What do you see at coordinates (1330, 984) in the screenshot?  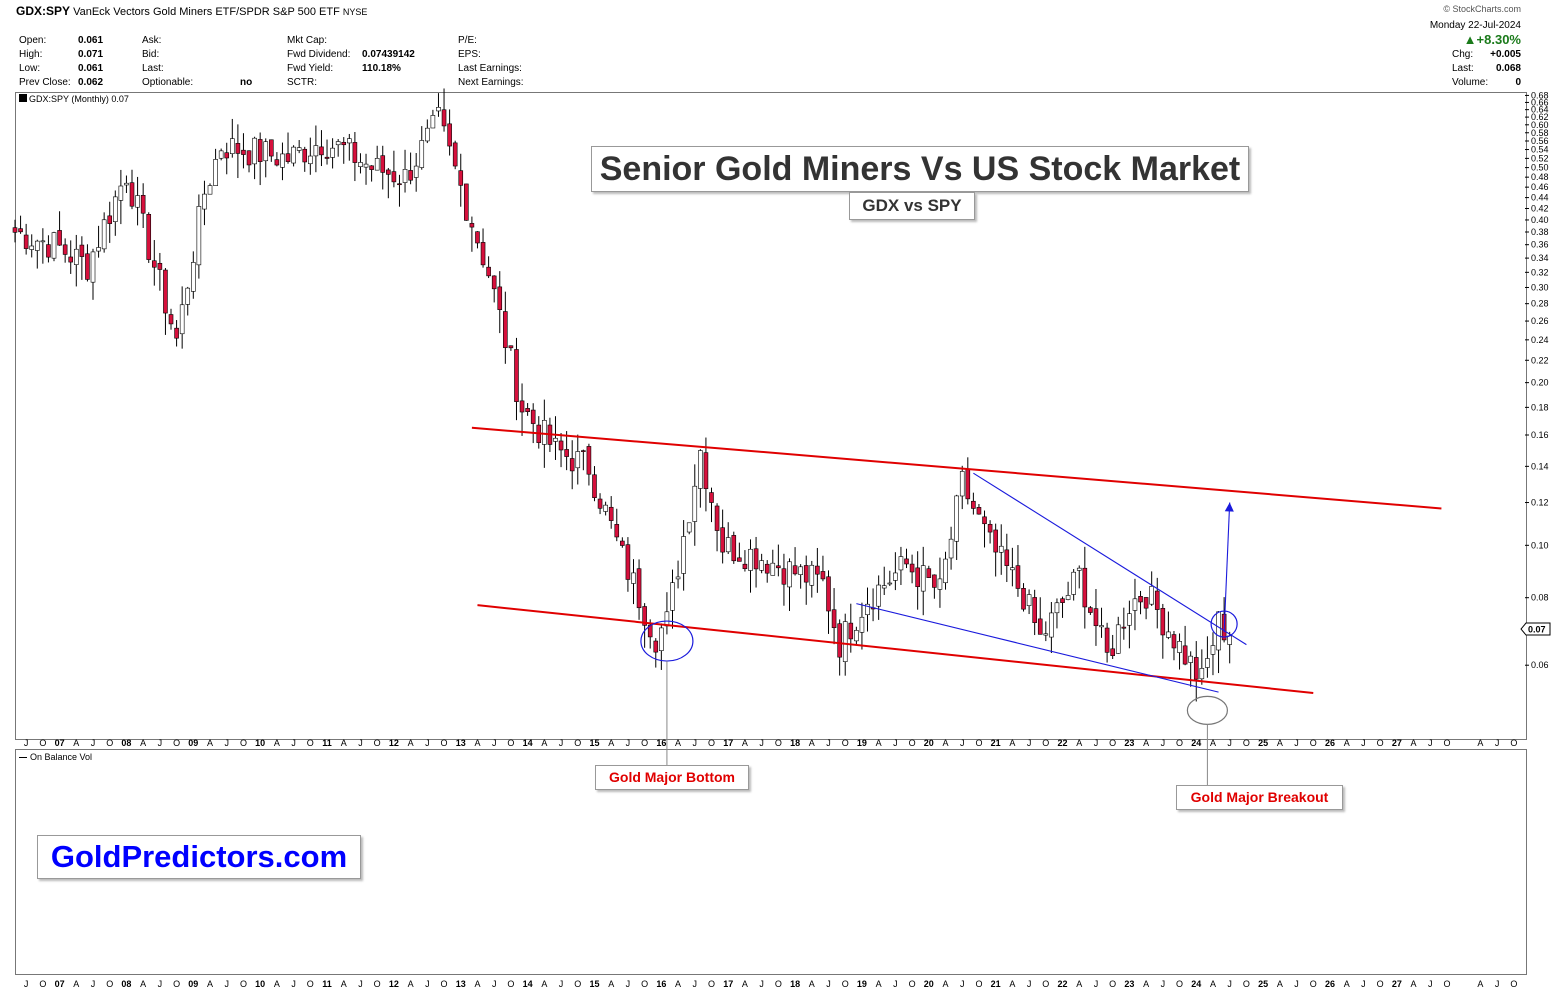 I see `x-year-label: 26` at bounding box center [1330, 984].